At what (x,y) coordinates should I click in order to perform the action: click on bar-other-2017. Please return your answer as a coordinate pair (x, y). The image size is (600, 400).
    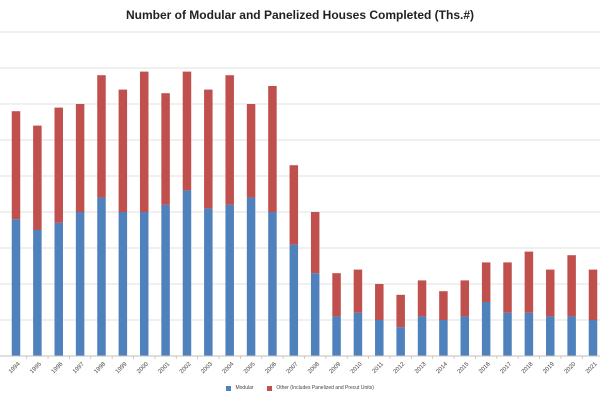
    Looking at the image, I should click on (507, 287).